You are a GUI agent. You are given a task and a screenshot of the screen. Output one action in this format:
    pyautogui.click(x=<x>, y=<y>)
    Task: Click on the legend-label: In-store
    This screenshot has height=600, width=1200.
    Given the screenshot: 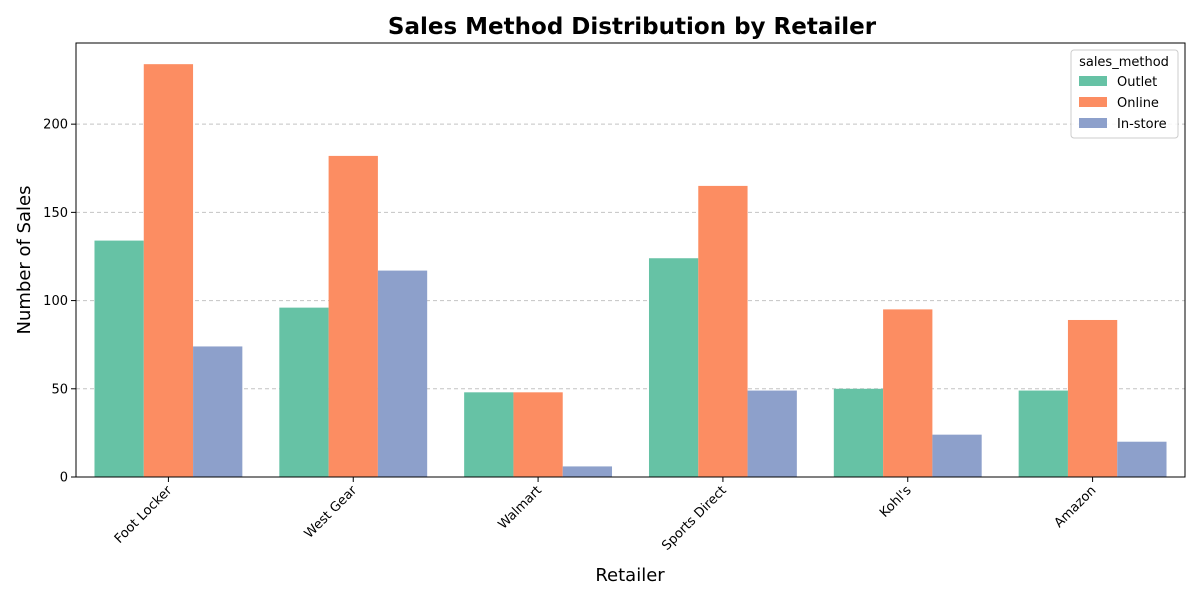 What is the action you would take?
    pyautogui.click(x=1142, y=124)
    